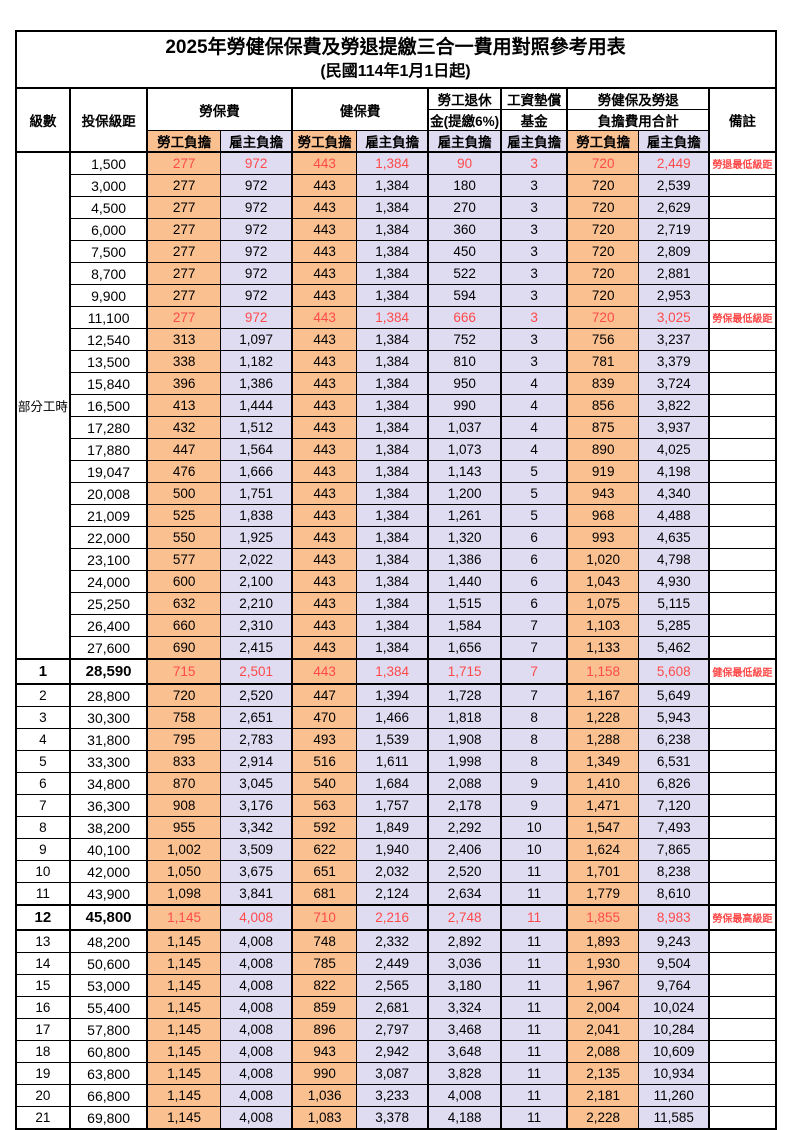  I want to click on cell-value: 2,881, so click(674, 273).